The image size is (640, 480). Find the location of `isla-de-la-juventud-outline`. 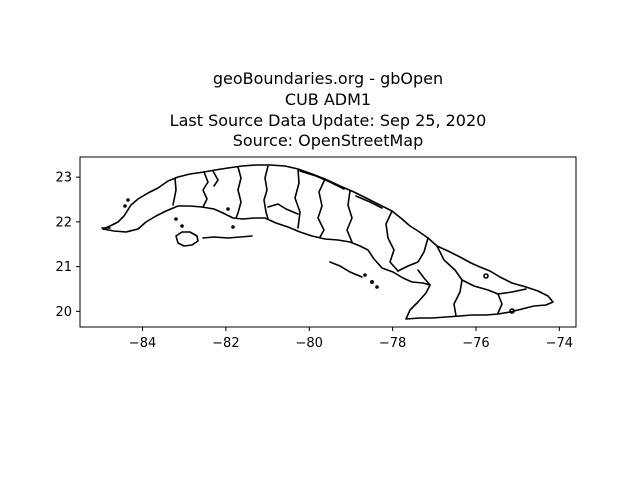

isla-de-la-juventud-outline is located at coordinates (187, 239).